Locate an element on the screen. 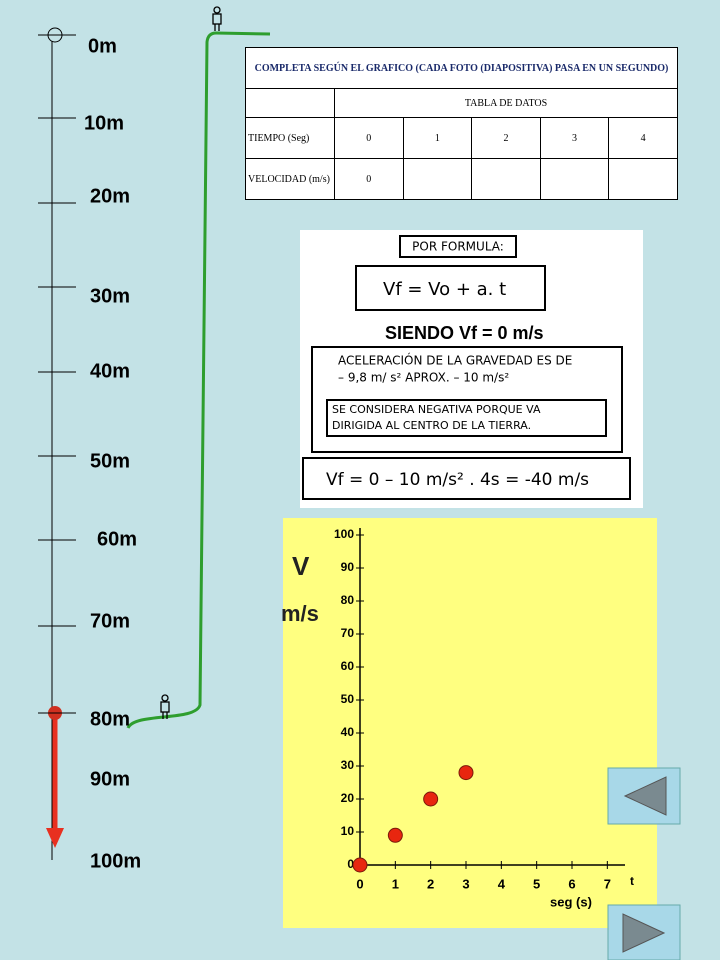  y-tick-label: 50 is located at coordinates (348, 699).